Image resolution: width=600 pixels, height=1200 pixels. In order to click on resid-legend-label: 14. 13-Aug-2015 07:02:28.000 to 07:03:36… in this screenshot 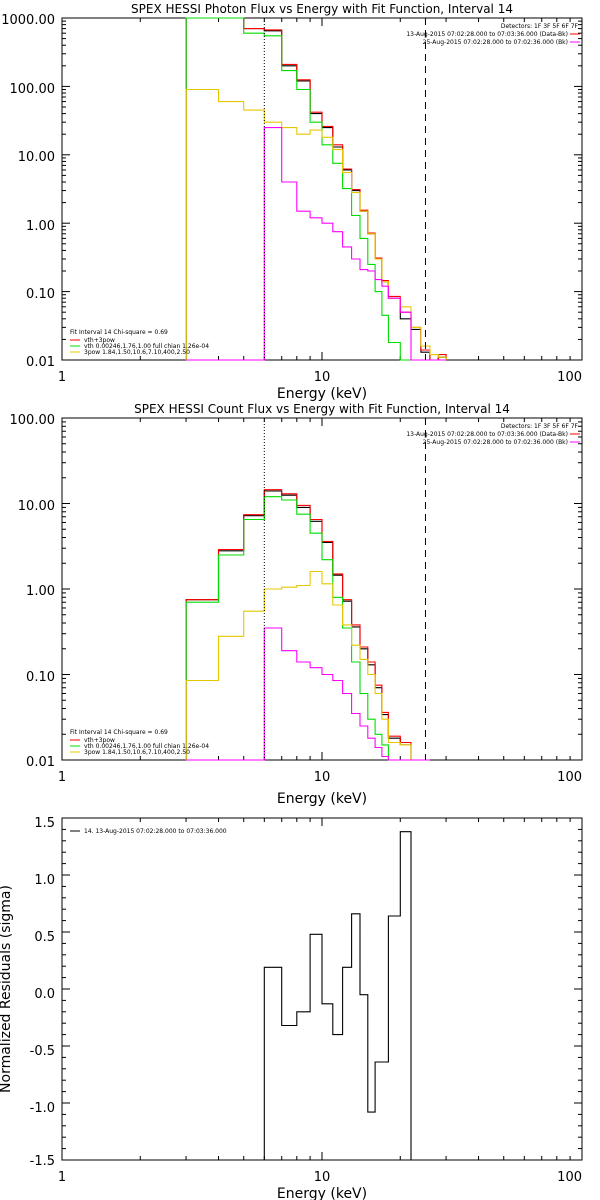, I will do `click(155, 831)`.